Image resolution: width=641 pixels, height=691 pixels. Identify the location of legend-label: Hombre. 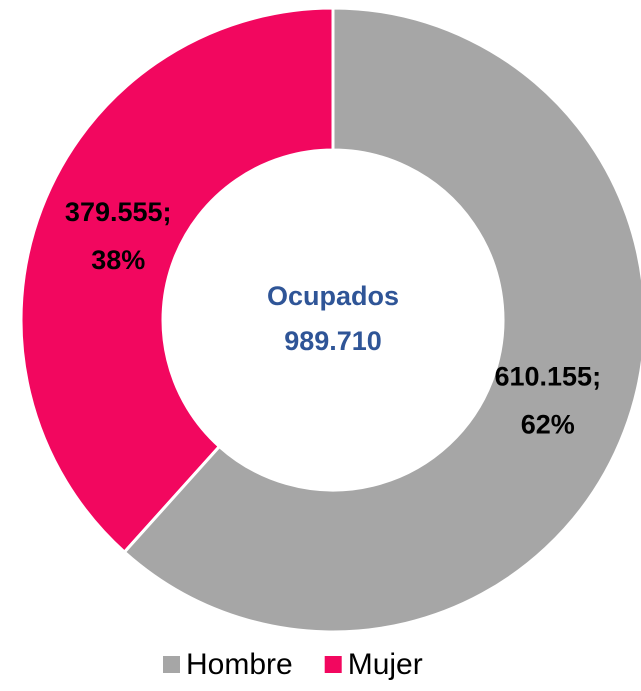
(239, 664).